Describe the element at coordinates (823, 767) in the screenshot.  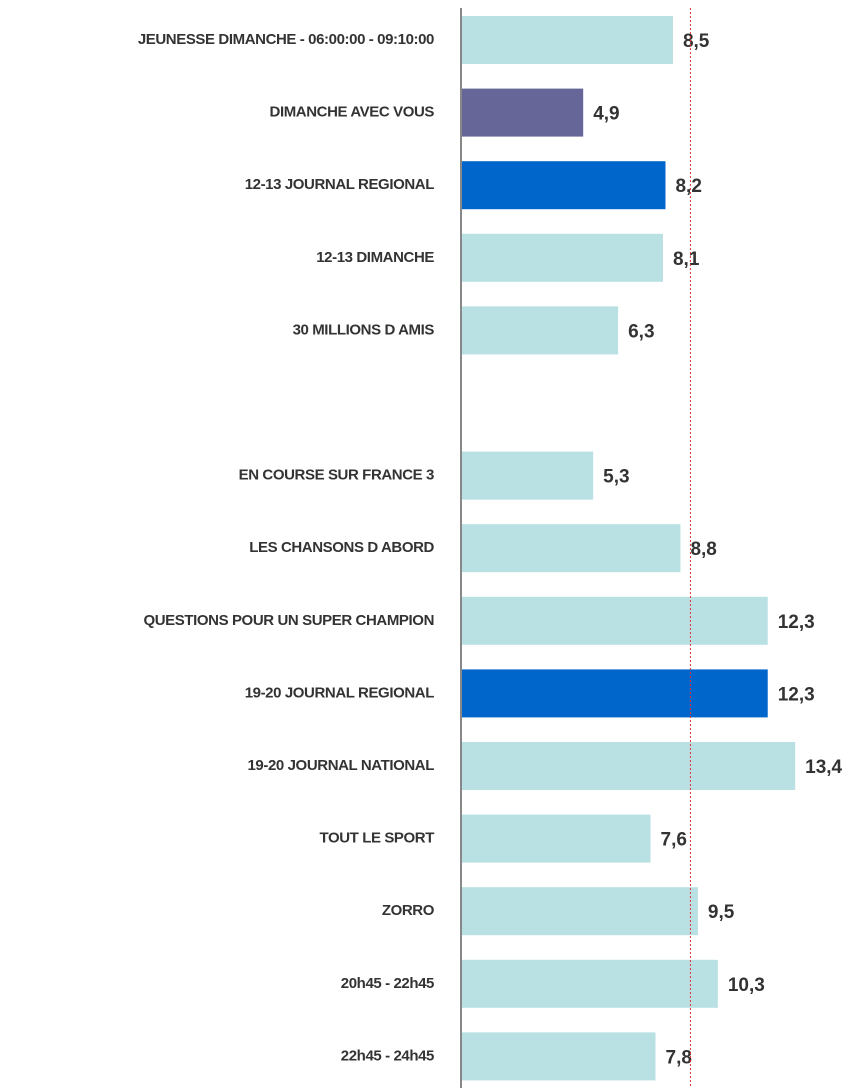
I see `value-label: 13,4` at that location.